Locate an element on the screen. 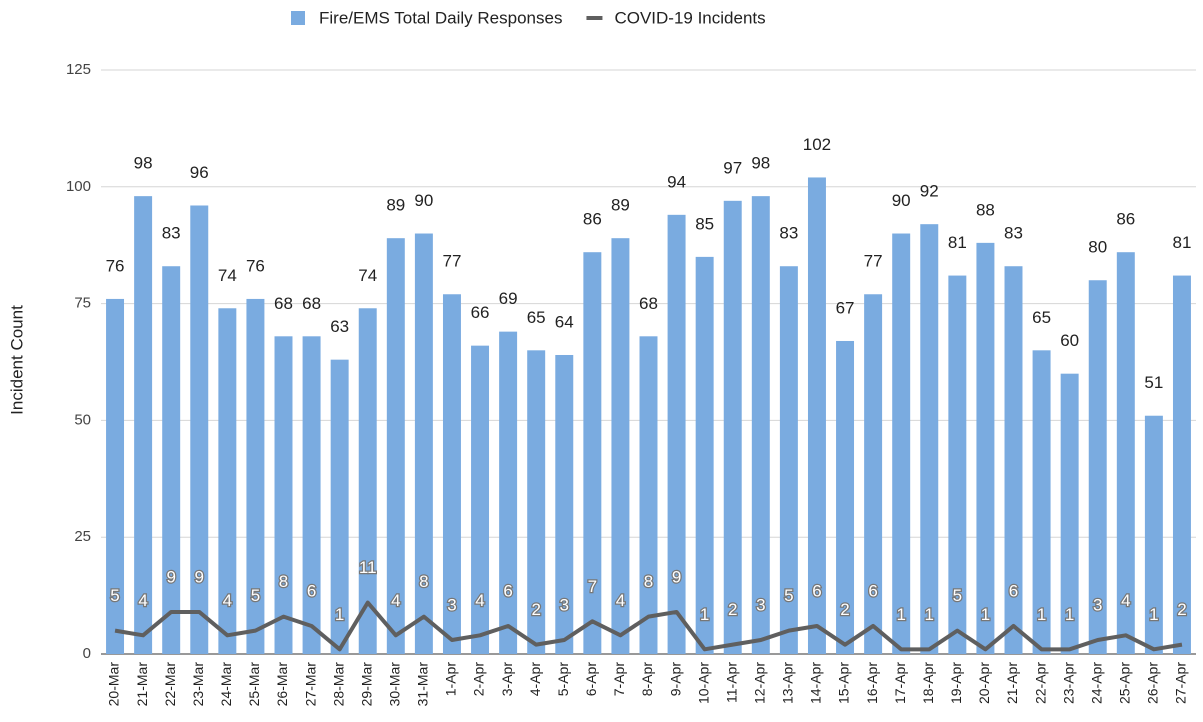 The height and width of the screenshot is (722, 1203). bar-value-label: 65 is located at coordinates (536, 317).